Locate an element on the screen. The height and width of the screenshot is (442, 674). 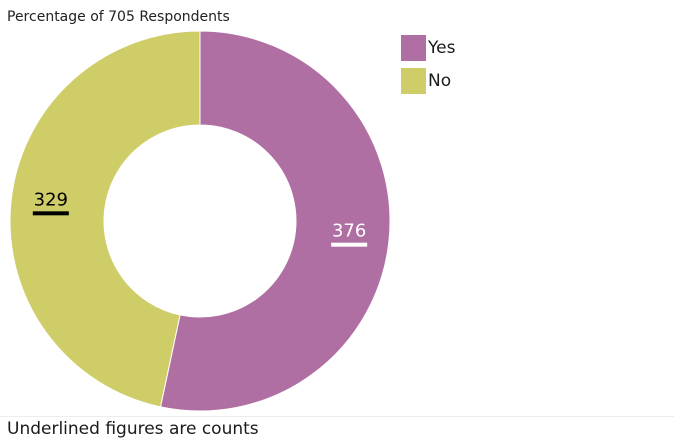
legend-item-no: No is located at coordinates (428, 81).